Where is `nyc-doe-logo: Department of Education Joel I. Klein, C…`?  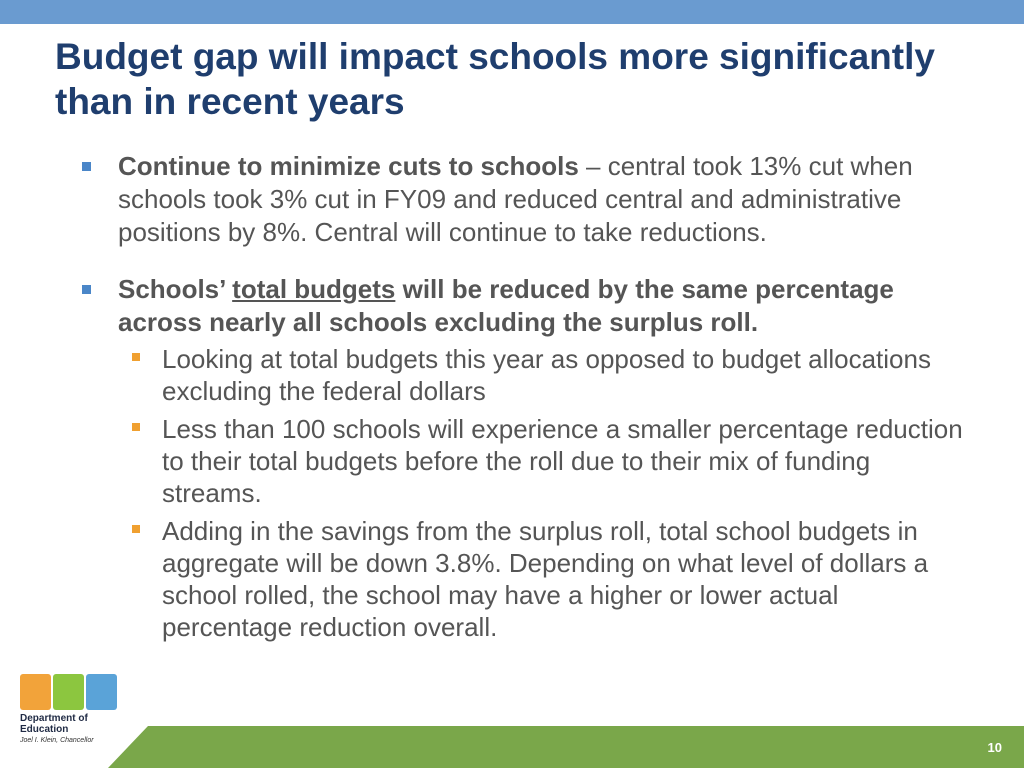
nyc-doe-logo: Department of Education Joel I. Klein, C… is located at coordinates (75, 714).